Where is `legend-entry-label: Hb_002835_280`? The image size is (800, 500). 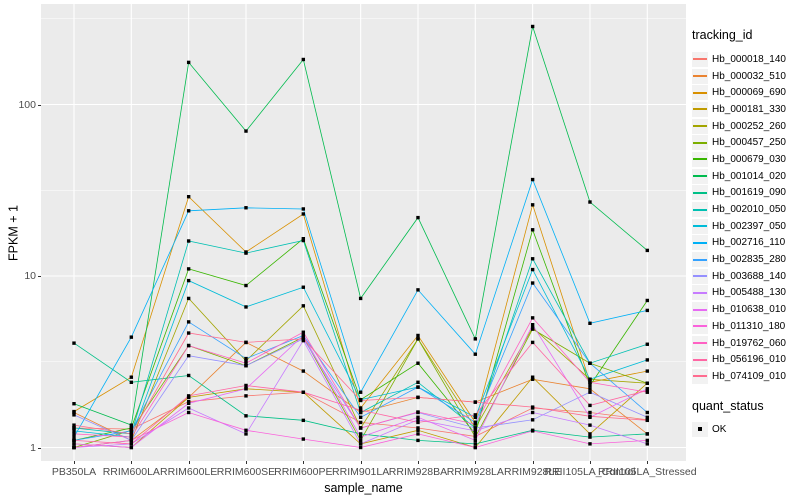 legend-entry-label: Hb_002835_280 is located at coordinates (749, 260).